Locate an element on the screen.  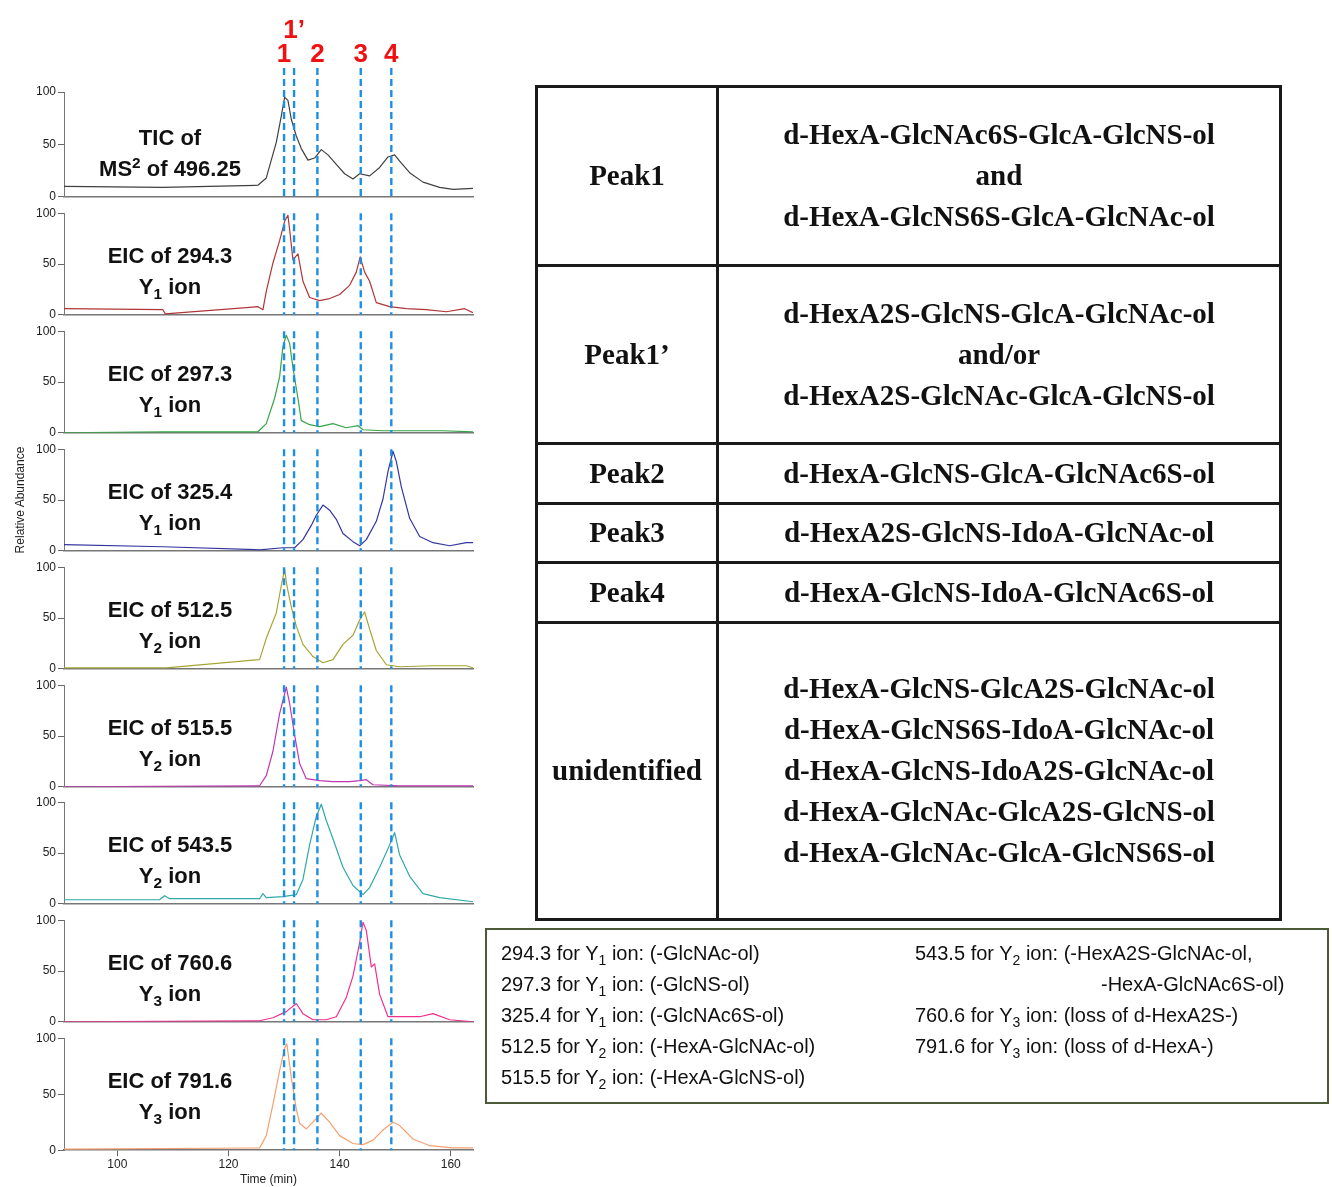
text: 4 is located at coordinates (392, 53).